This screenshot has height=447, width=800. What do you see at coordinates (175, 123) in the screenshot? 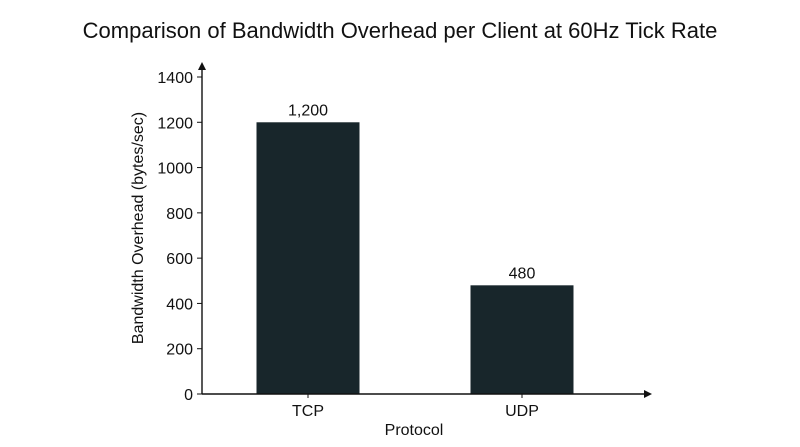
I see `y-tick-label-1200: 1200` at bounding box center [175, 123].